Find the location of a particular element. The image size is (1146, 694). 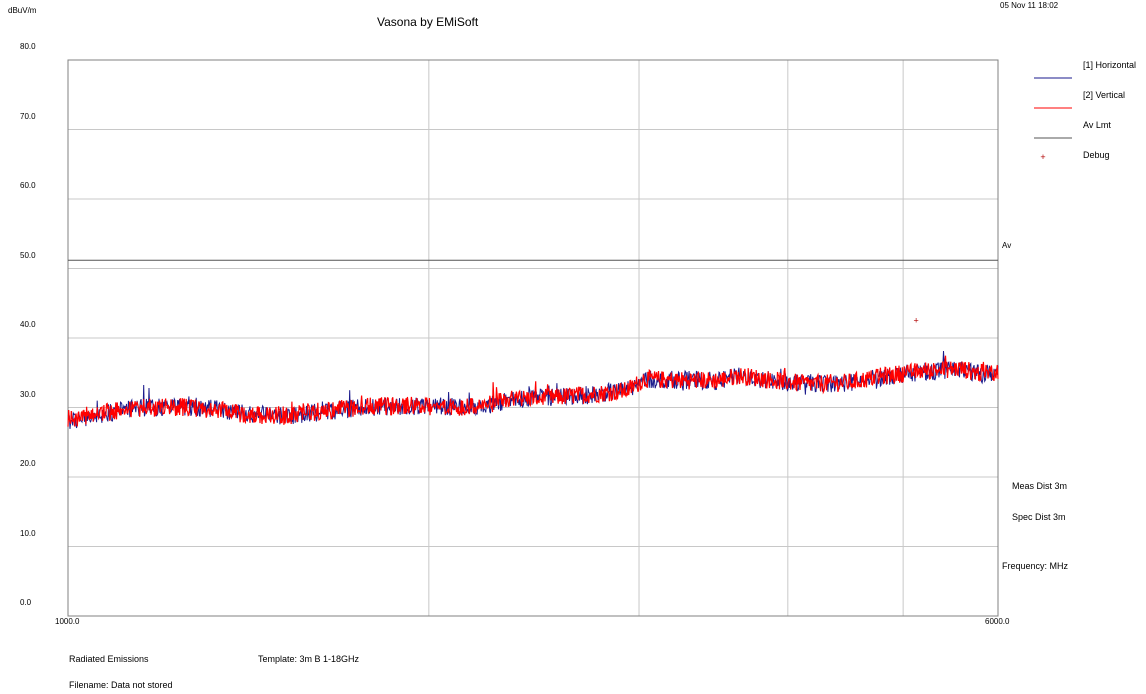

y-tick-label: 80.0 is located at coordinates (28, 46).